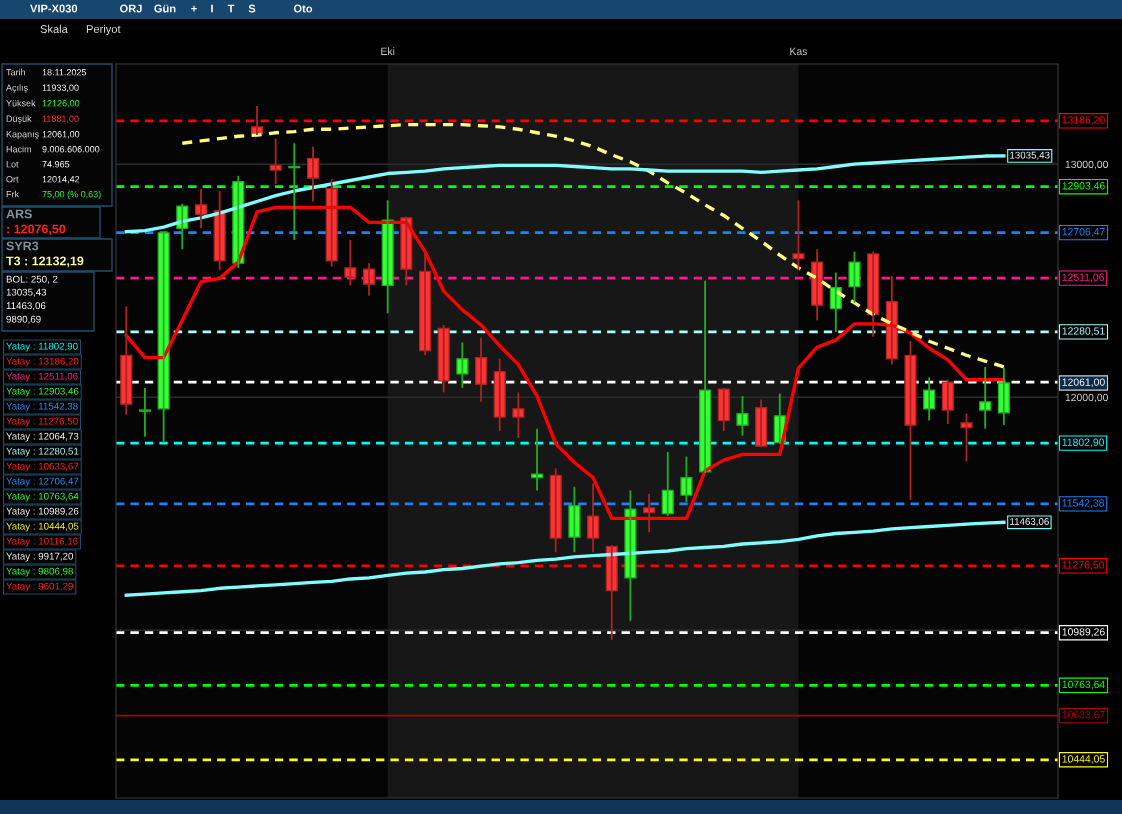 The width and height of the screenshot is (1122, 814). What do you see at coordinates (42, 377) in the screenshot?
I see `text: Yatay : 12511,06` at bounding box center [42, 377].